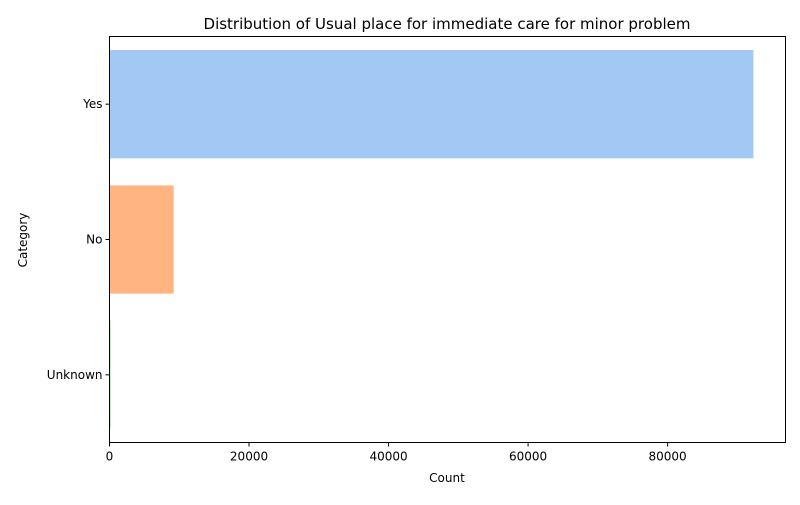 The image size is (800, 505). Describe the element at coordinates (110, 457) in the screenshot. I see `x-tick-label-0: 0` at that location.